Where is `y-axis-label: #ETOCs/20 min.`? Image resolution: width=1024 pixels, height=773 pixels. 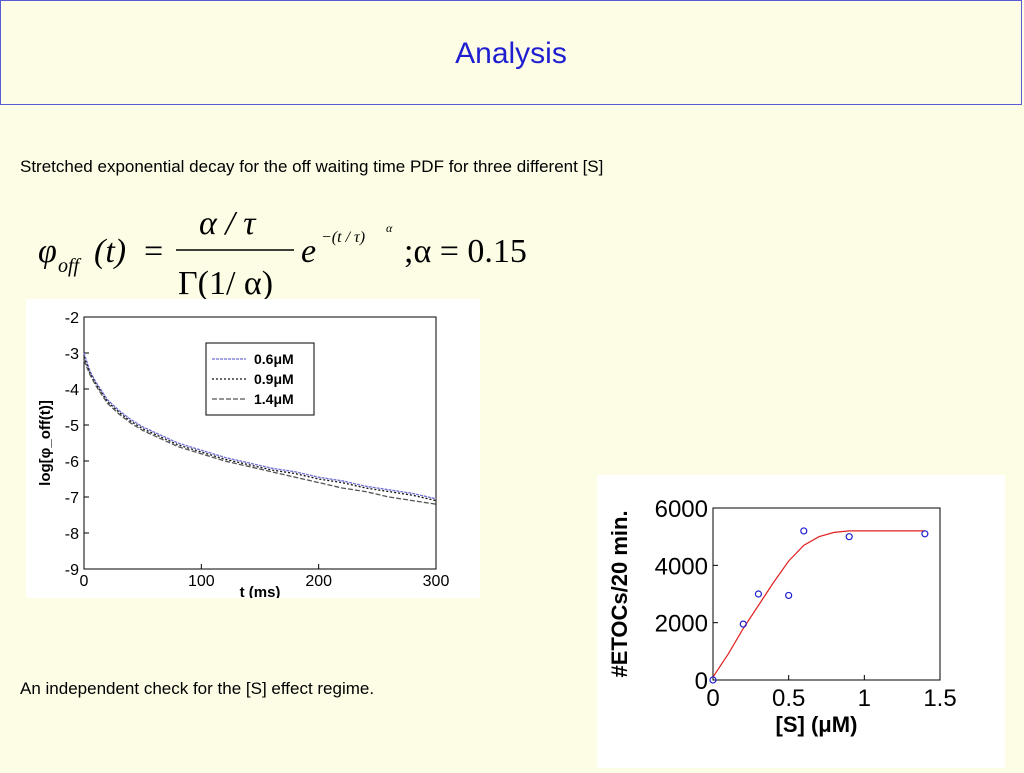
y-axis-label: #ETOCs/20 min. is located at coordinates (619, 593).